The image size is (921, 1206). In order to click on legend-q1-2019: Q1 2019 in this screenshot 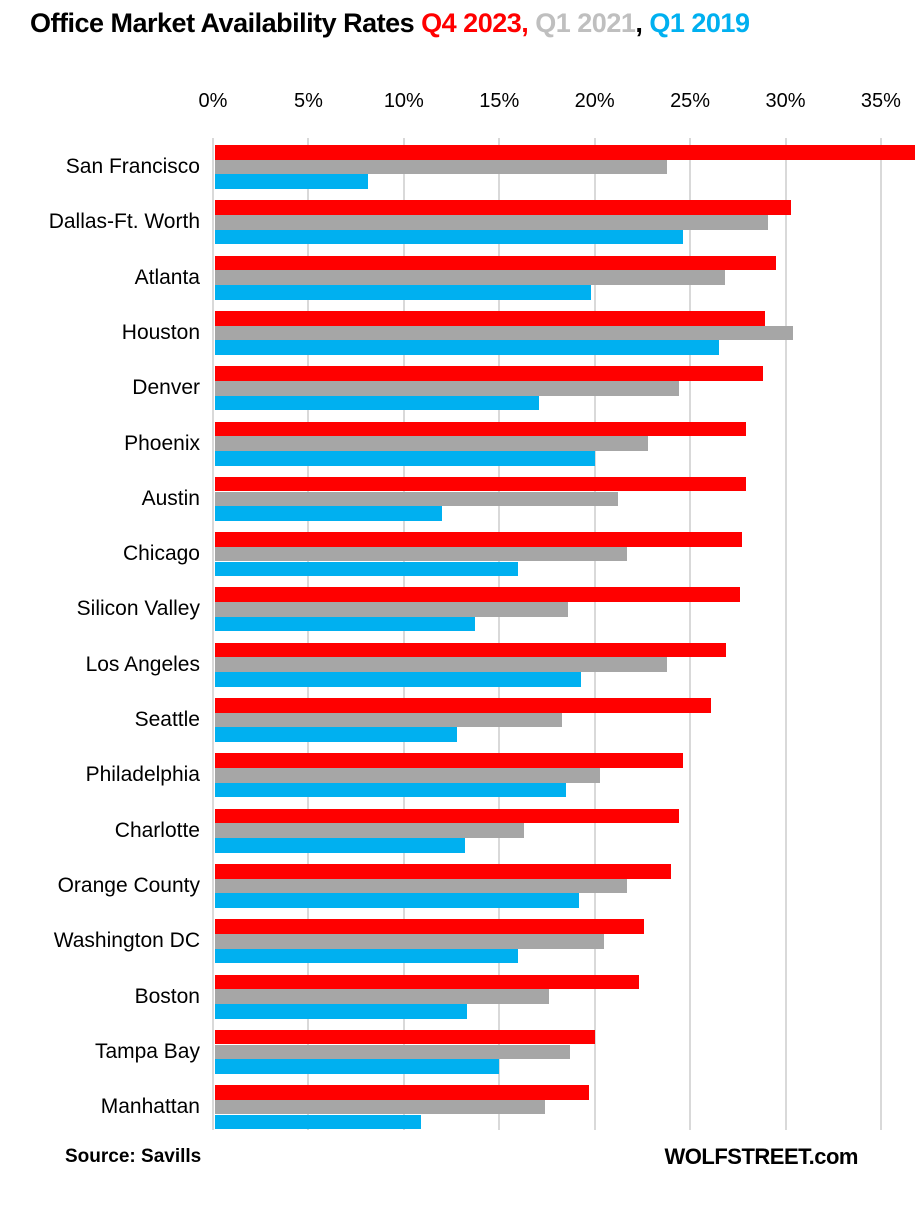, I will do `click(699, 23)`.